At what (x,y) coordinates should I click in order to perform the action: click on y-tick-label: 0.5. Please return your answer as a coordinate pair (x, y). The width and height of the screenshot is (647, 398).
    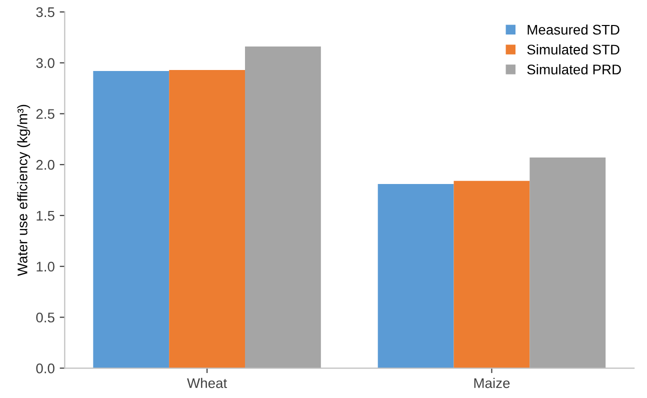
    Looking at the image, I should click on (45, 317).